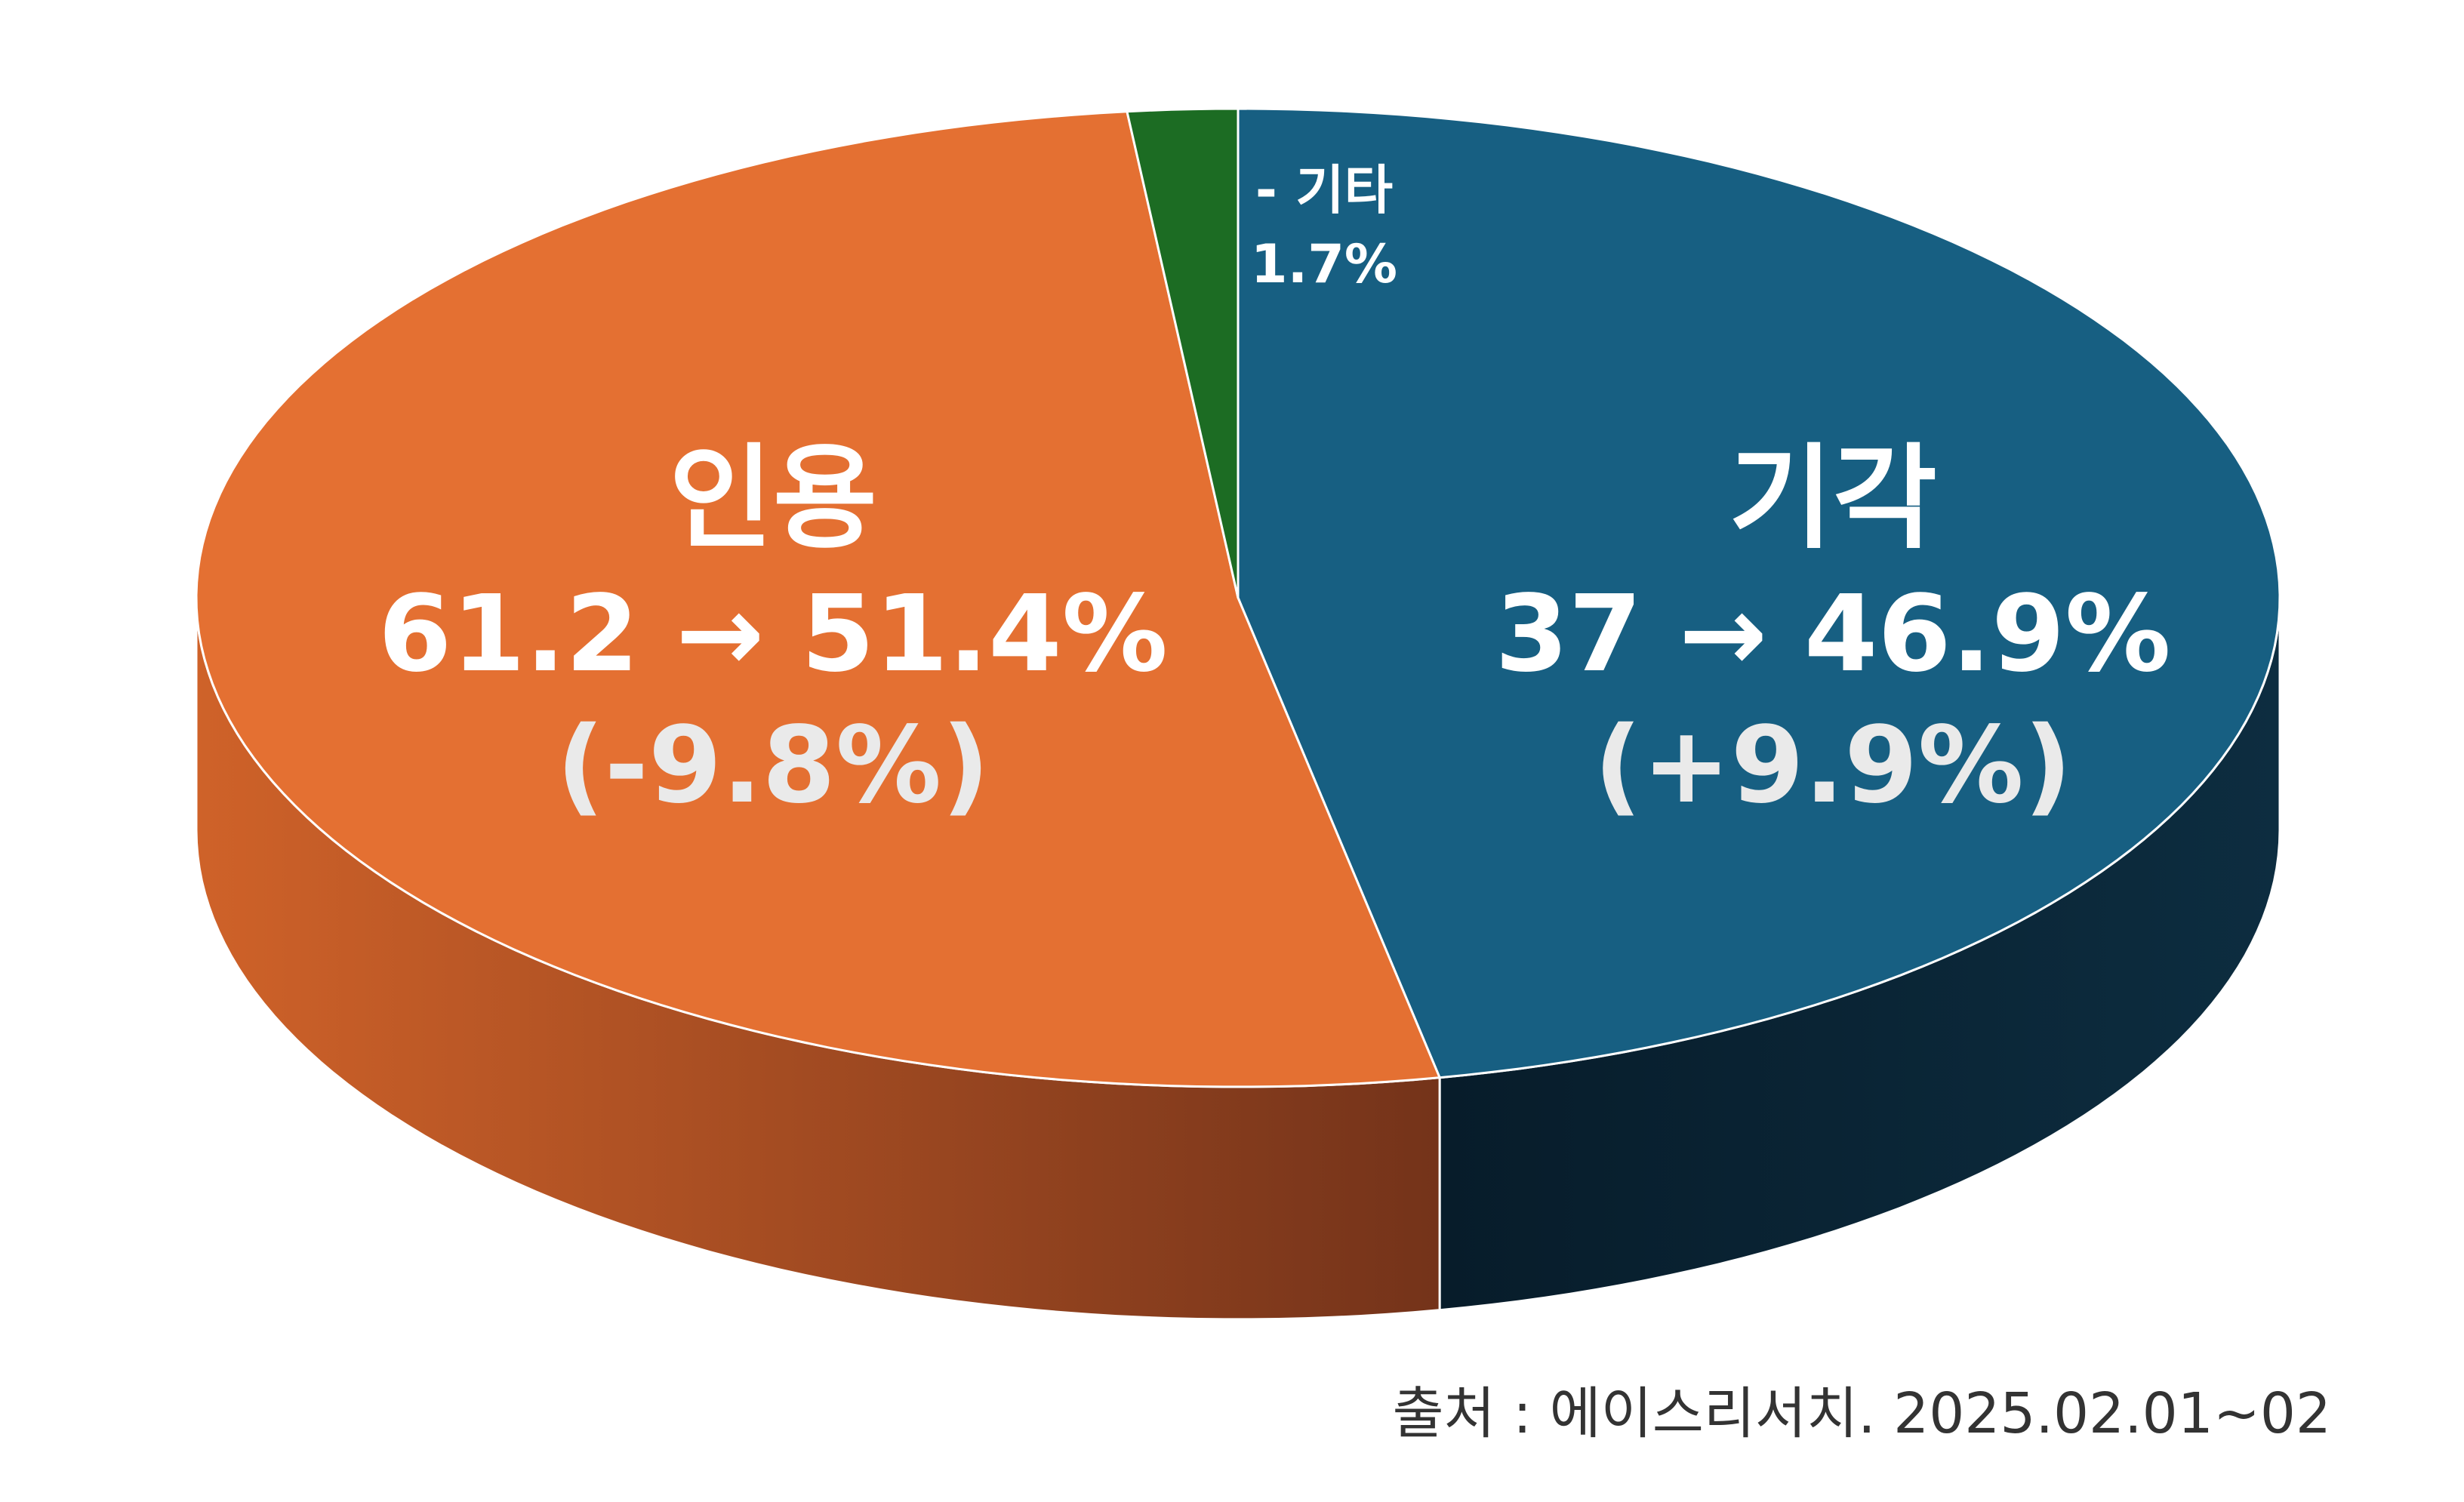  I want to click on slice-label-other-line2: 1.7%, so click(1324, 264).